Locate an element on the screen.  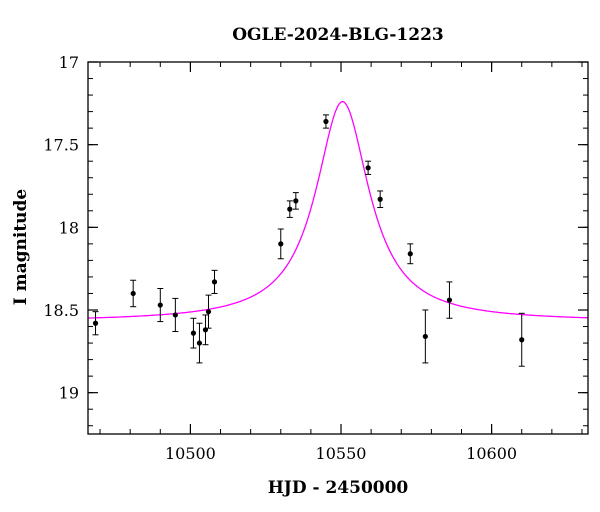
y-tick-label: 17 is located at coordinates (69, 62).